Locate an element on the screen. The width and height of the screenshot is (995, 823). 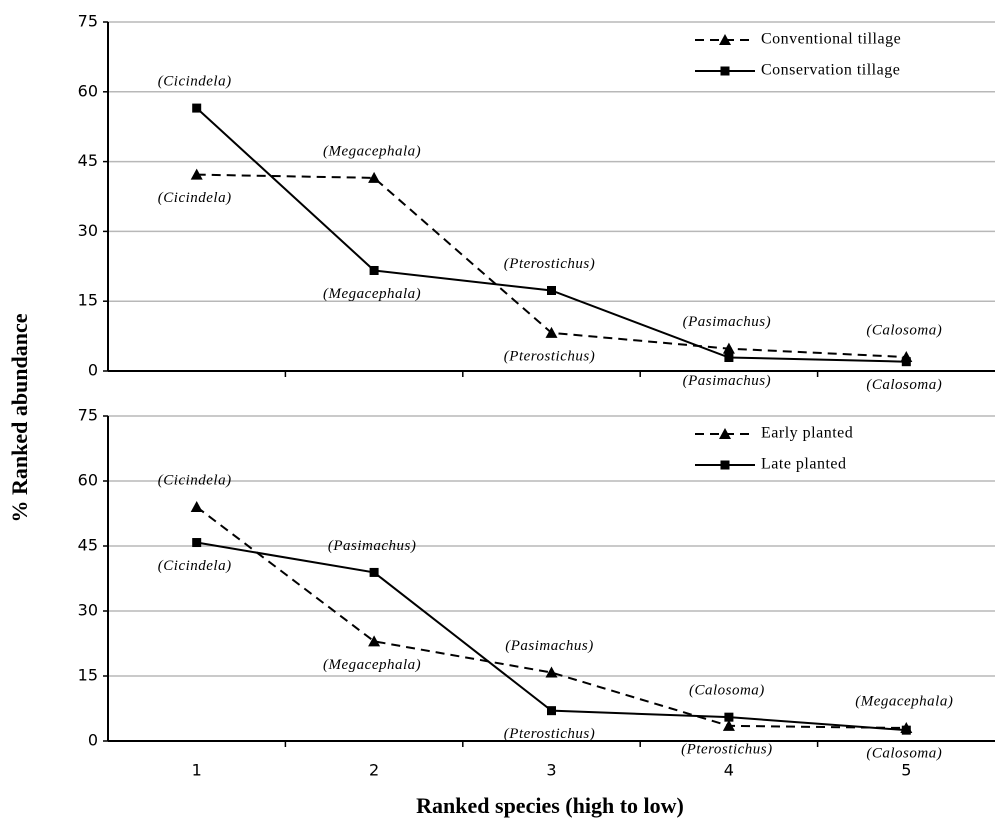
legend-label: Conventional tillage is located at coordinates (831, 39).